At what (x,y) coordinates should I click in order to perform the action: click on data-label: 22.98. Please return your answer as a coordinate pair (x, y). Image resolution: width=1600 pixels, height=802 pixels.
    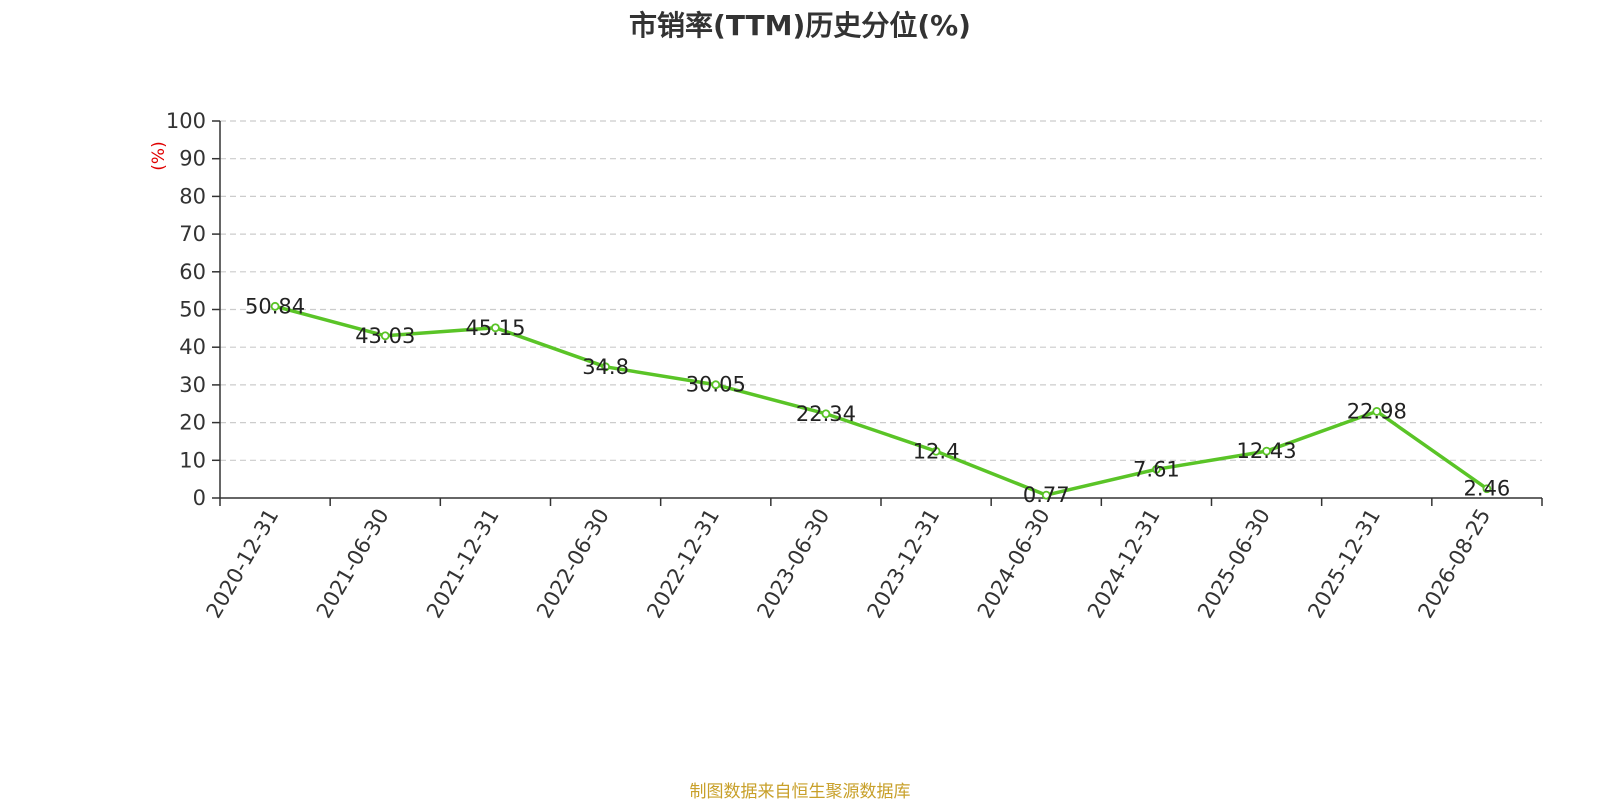
    Looking at the image, I should click on (1377, 411).